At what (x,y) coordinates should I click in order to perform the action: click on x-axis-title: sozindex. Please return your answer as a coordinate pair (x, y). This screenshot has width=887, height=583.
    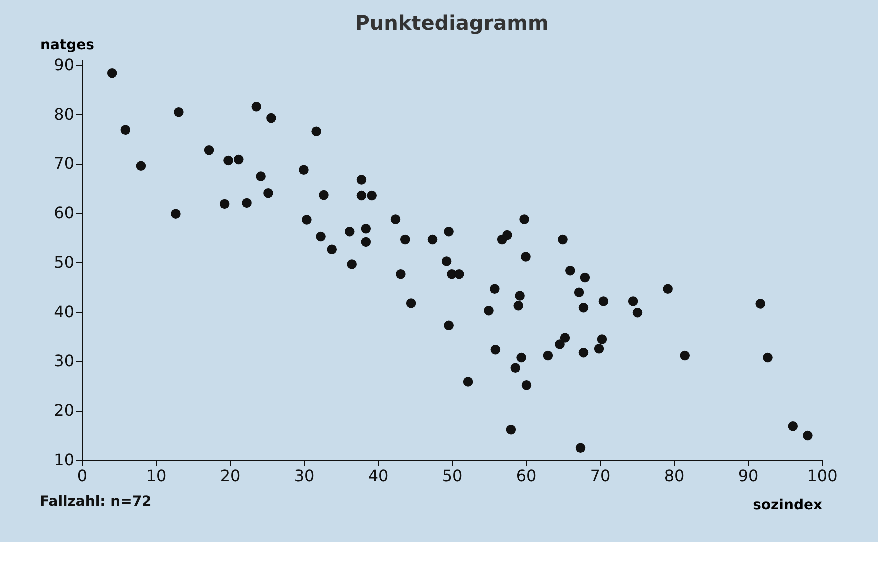
    Looking at the image, I should click on (787, 506).